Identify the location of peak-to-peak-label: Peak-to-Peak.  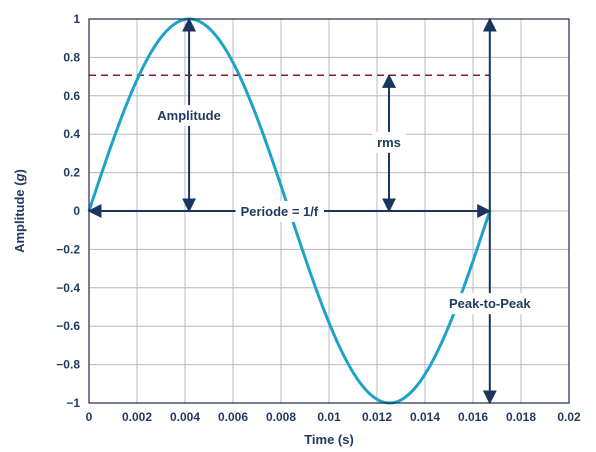
(490, 303).